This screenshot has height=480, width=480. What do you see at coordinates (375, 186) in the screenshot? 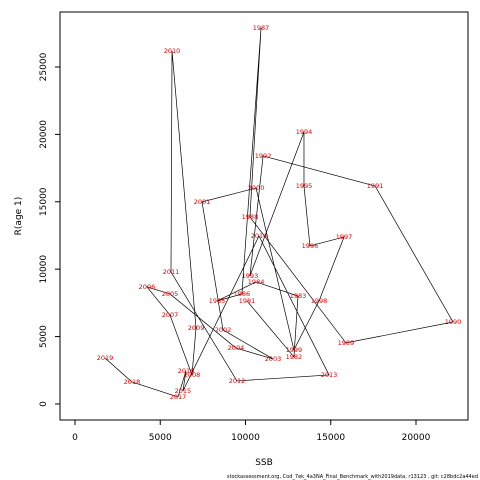
I see `year-point: 1991` at bounding box center [375, 186].